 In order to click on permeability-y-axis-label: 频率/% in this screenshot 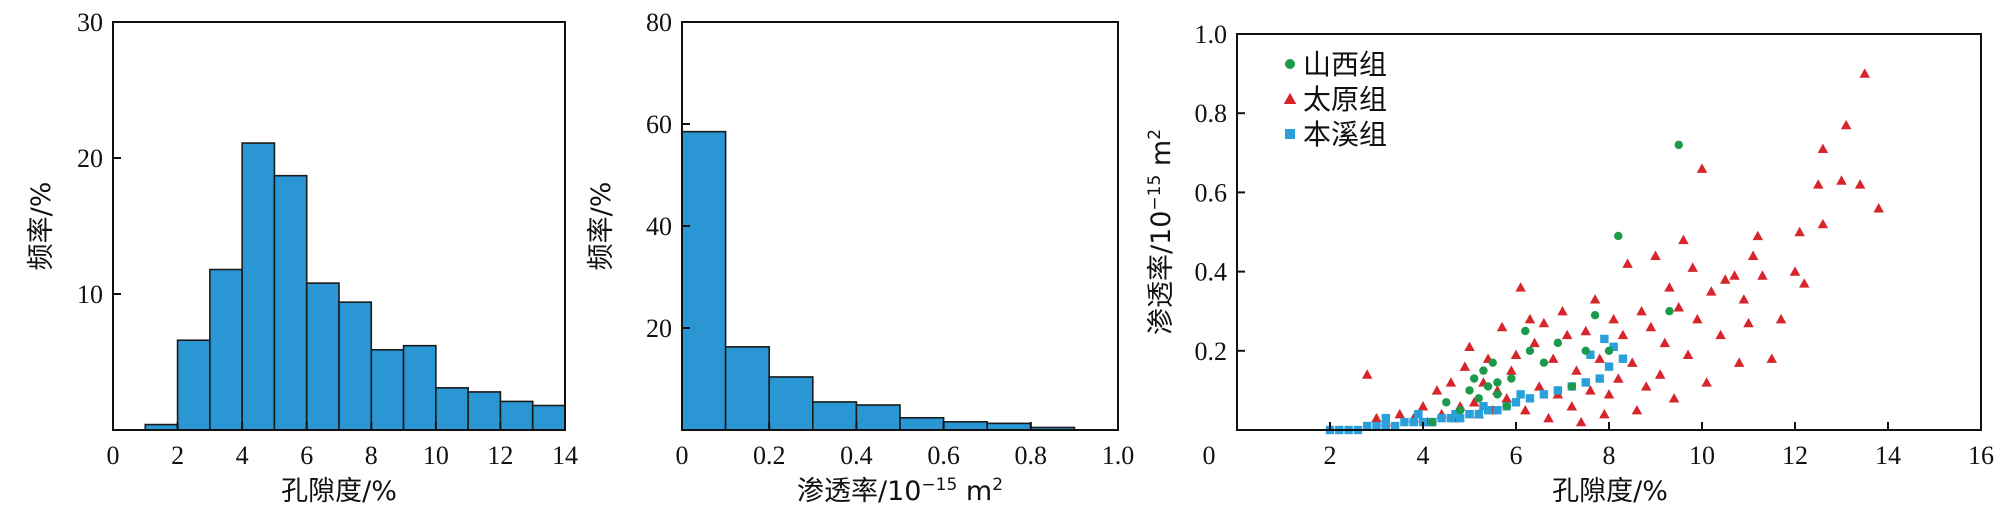, I will do `click(601, 226)`.